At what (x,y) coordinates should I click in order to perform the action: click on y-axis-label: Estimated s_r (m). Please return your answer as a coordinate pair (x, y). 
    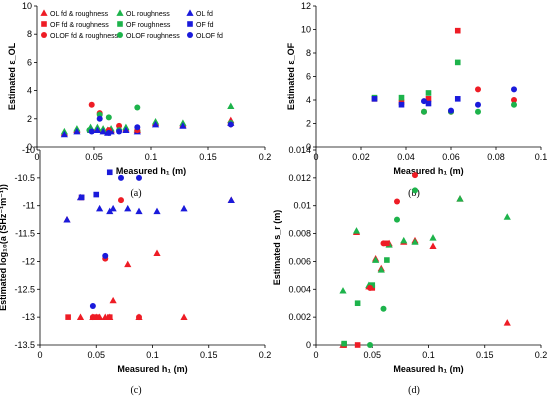
    Looking at the image, I should click on (277, 248).